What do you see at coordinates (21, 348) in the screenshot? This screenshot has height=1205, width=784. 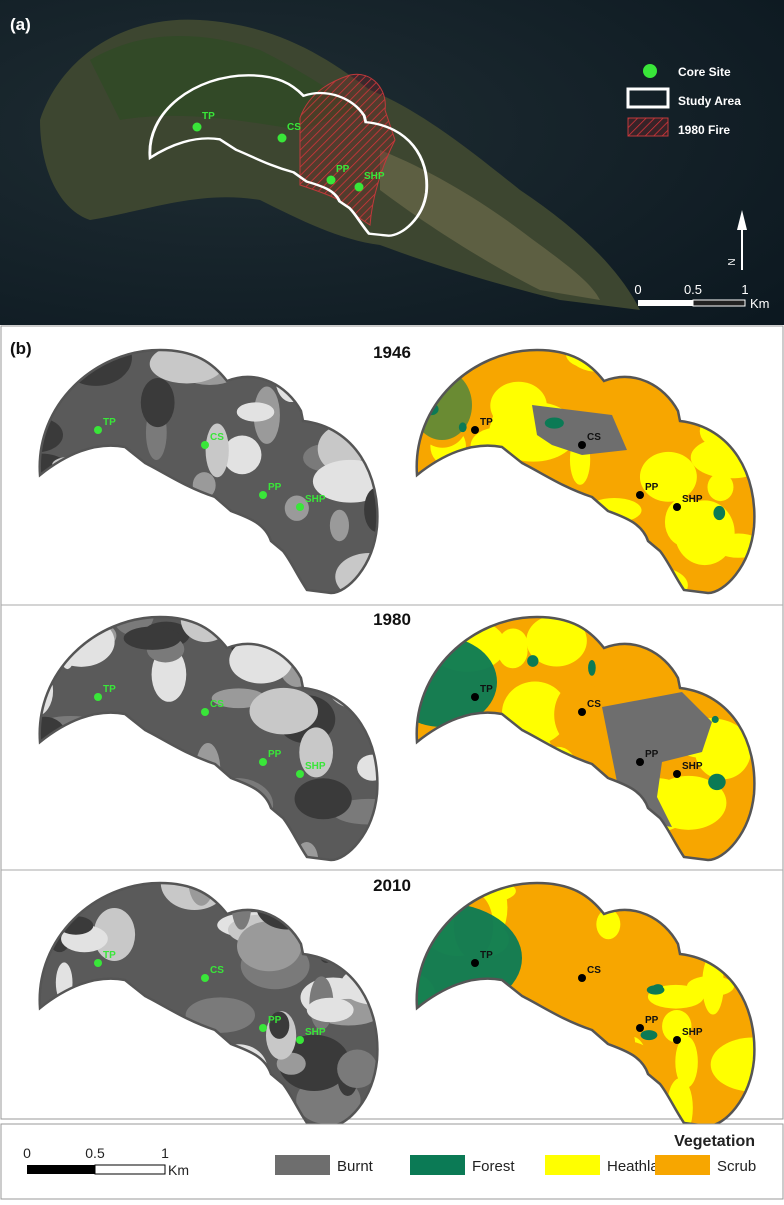 I see `panel-label: (b)` at bounding box center [21, 348].